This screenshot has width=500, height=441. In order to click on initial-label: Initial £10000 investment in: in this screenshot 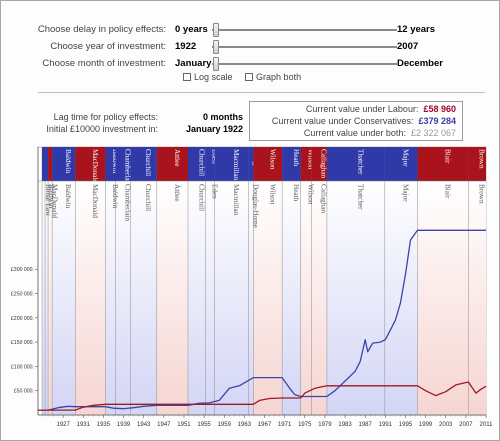, I will do `click(102, 129)`.